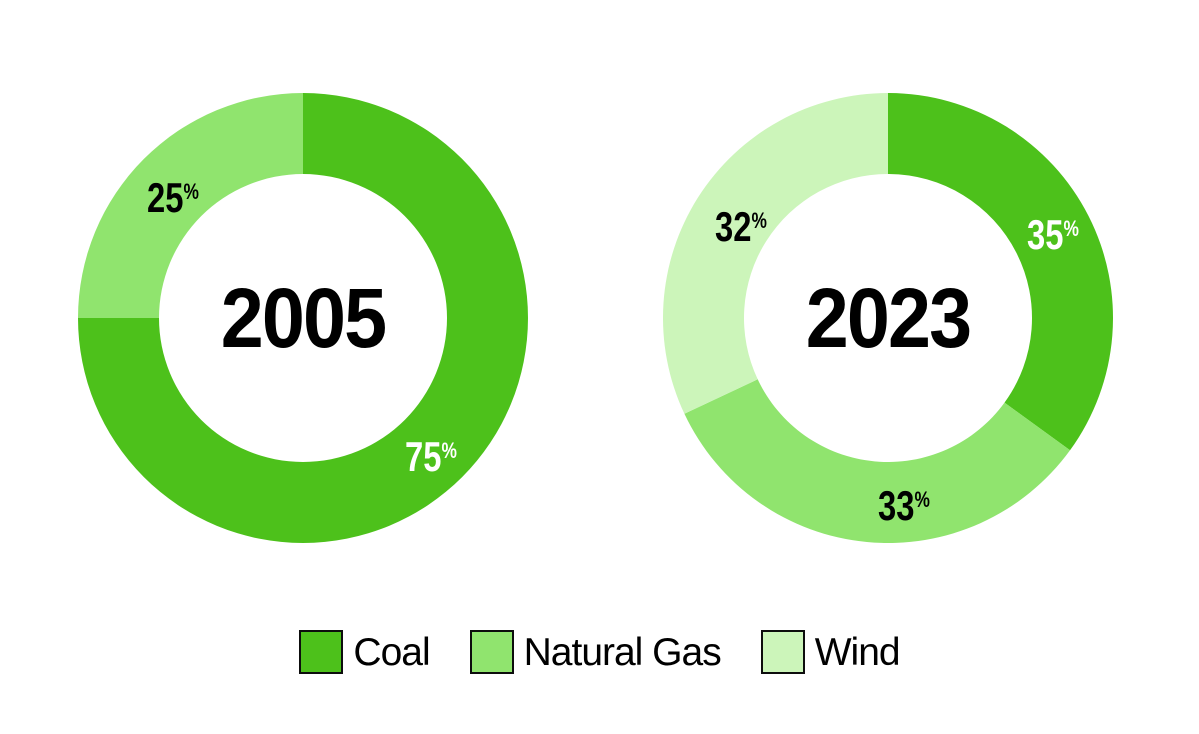 The width and height of the screenshot is (1199, 734). What do you see at coordinates (1045, 234) in the screenshot?
I see `slice-value: 35` at bounding box center [1045, 234].